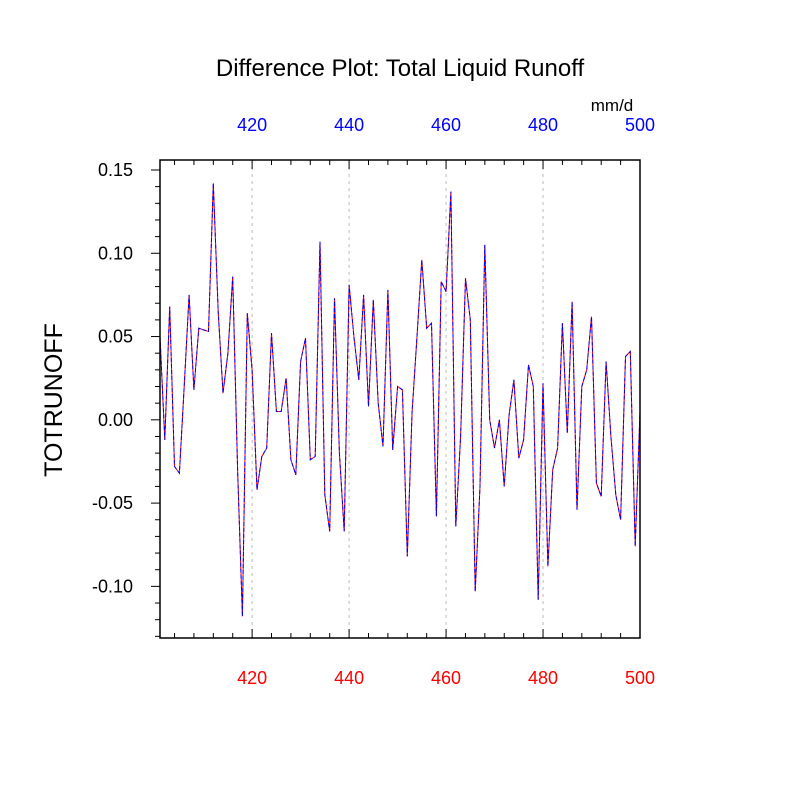 This screenshot has height=805, width=800. Describe the element at coordinates (54, 400) in the screenshot. I see `y-axis-label: TOTRUNOFF` at that location.